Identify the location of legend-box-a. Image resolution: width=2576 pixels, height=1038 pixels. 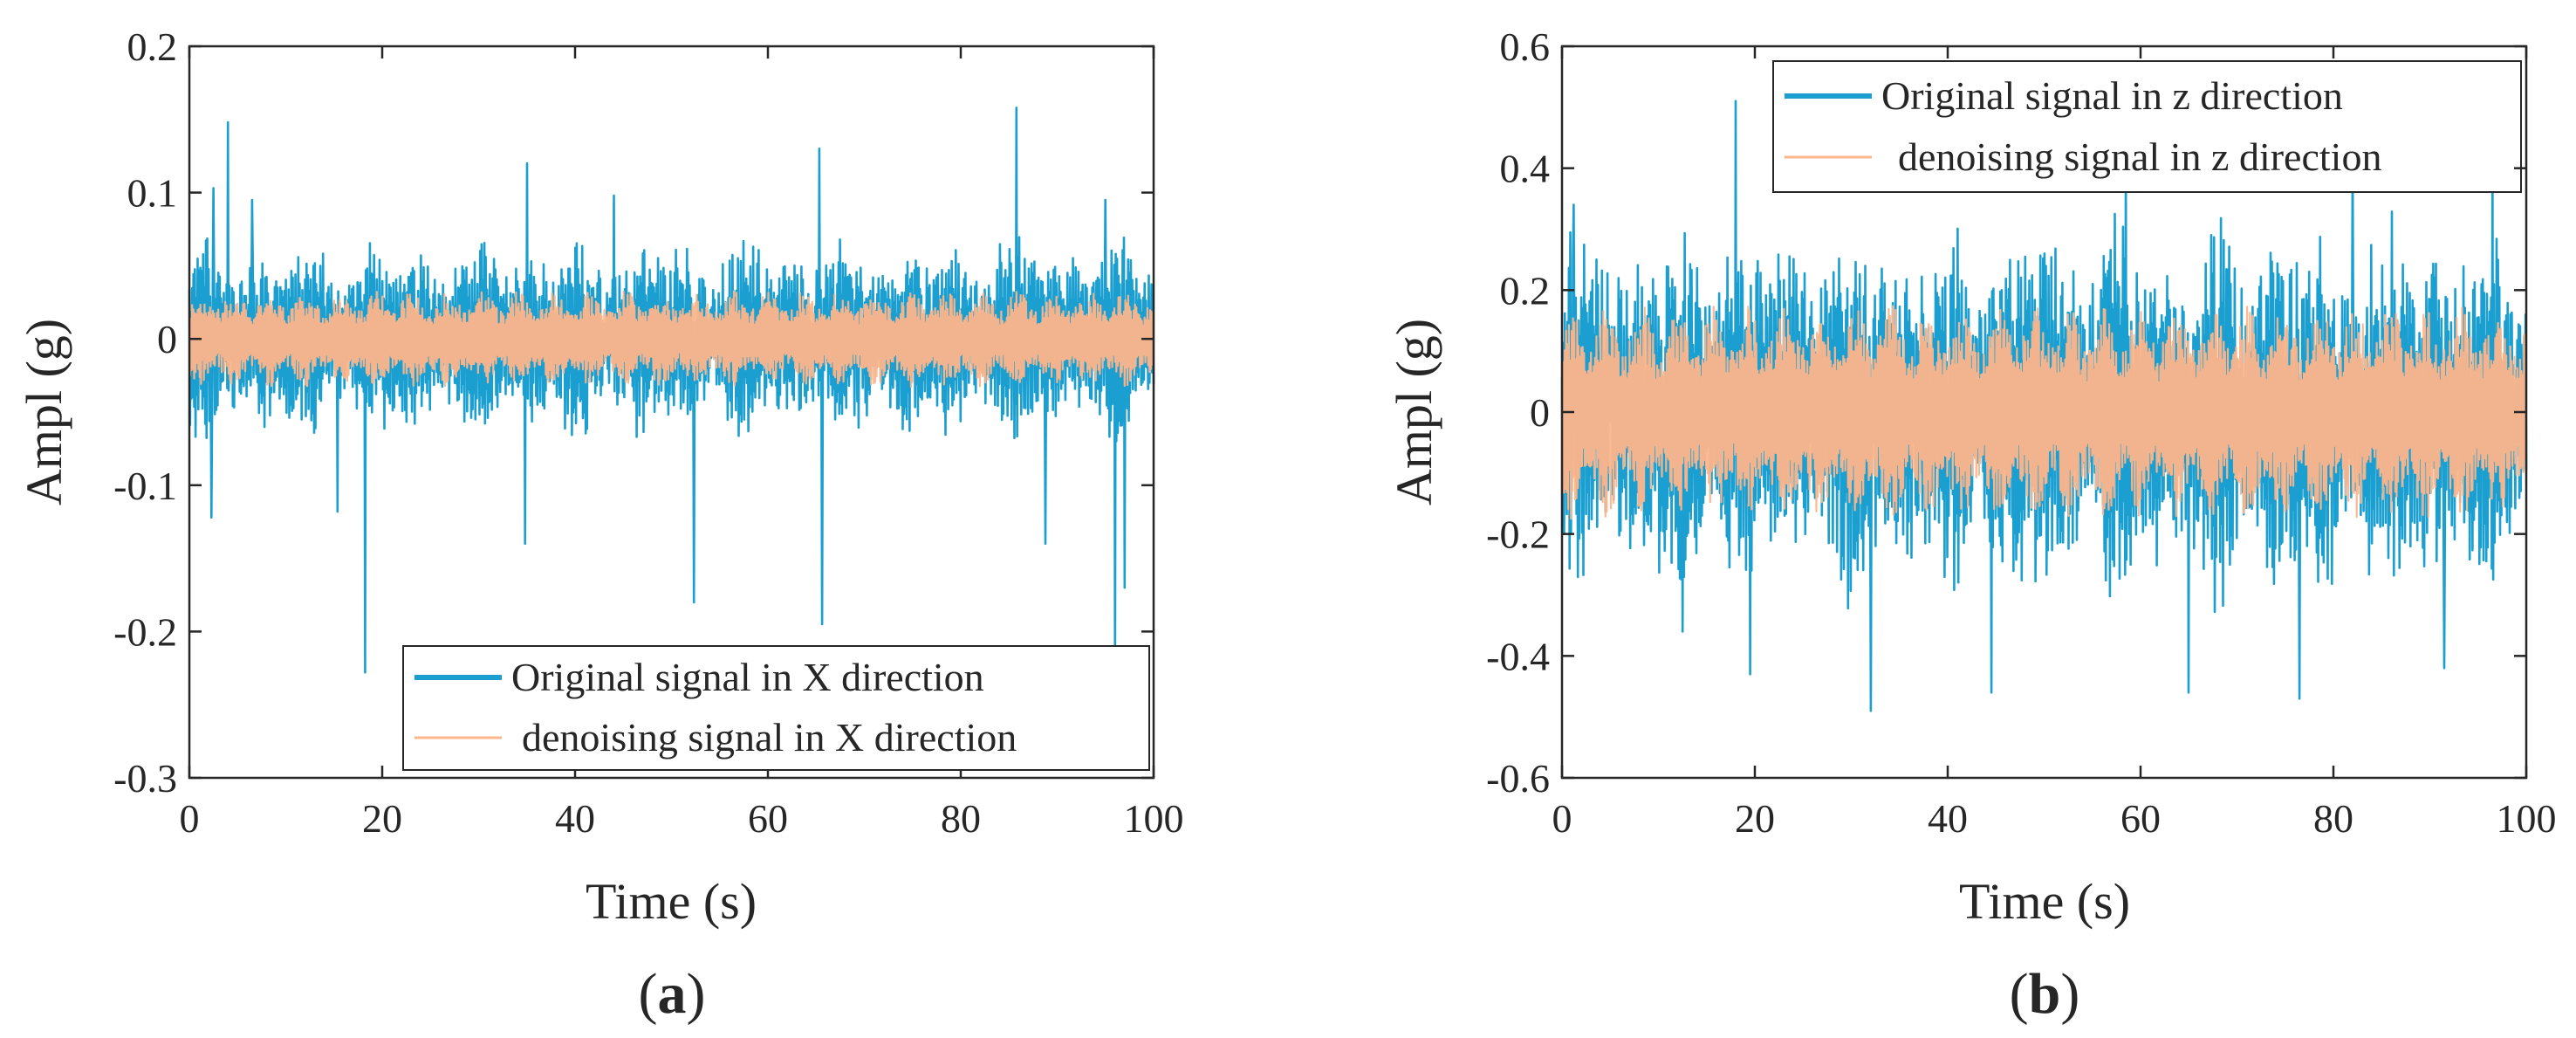
(776, 708).